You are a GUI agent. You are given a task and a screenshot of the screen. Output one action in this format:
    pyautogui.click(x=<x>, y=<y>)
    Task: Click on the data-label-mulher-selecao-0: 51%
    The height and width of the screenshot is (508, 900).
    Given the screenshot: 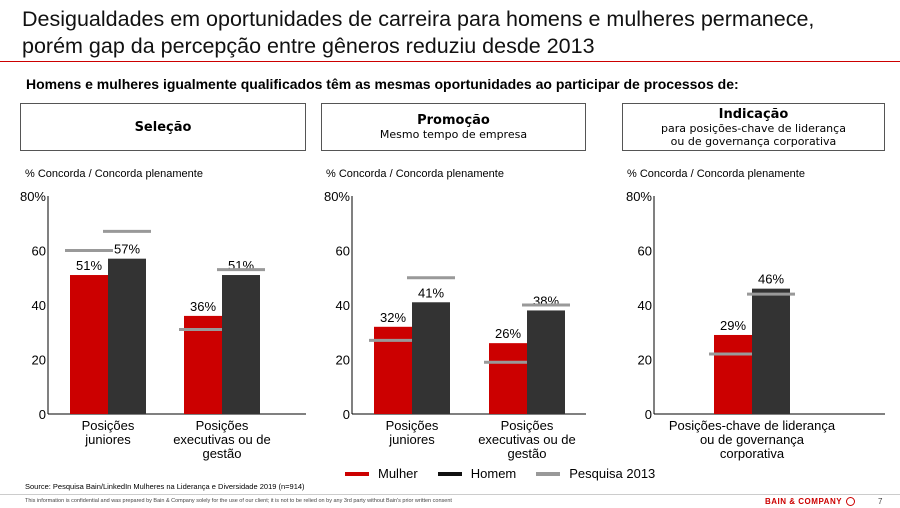 What is the action you would take?
    pyautogui.click(x=89, y=265)
    